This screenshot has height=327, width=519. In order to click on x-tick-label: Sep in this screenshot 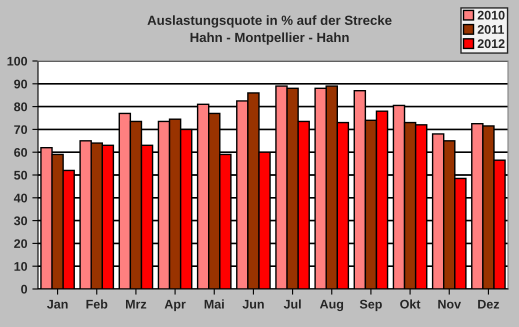, I will do `click(371, 306)`.